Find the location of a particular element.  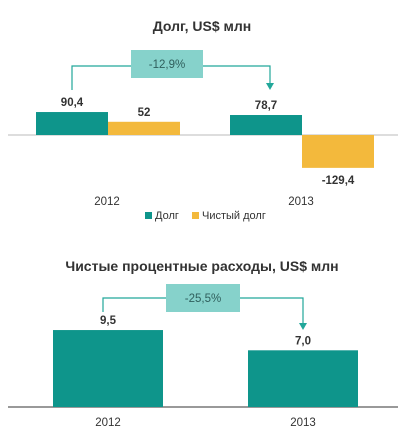

chart-1-xtick-2013: 2013 is located at coordinates (301, 202).